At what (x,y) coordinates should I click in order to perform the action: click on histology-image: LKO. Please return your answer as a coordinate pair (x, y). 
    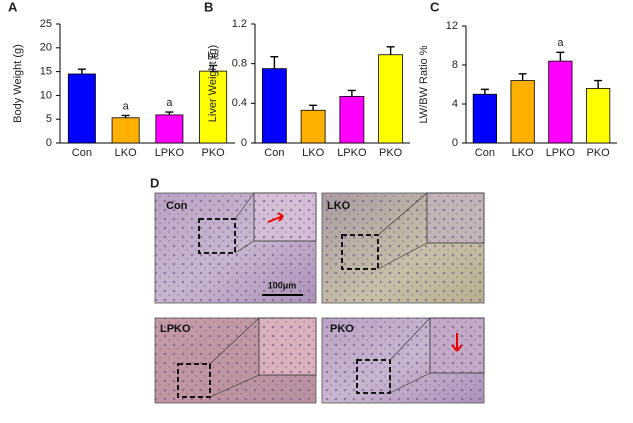
    Looking at the image, I should click on (403, 248).